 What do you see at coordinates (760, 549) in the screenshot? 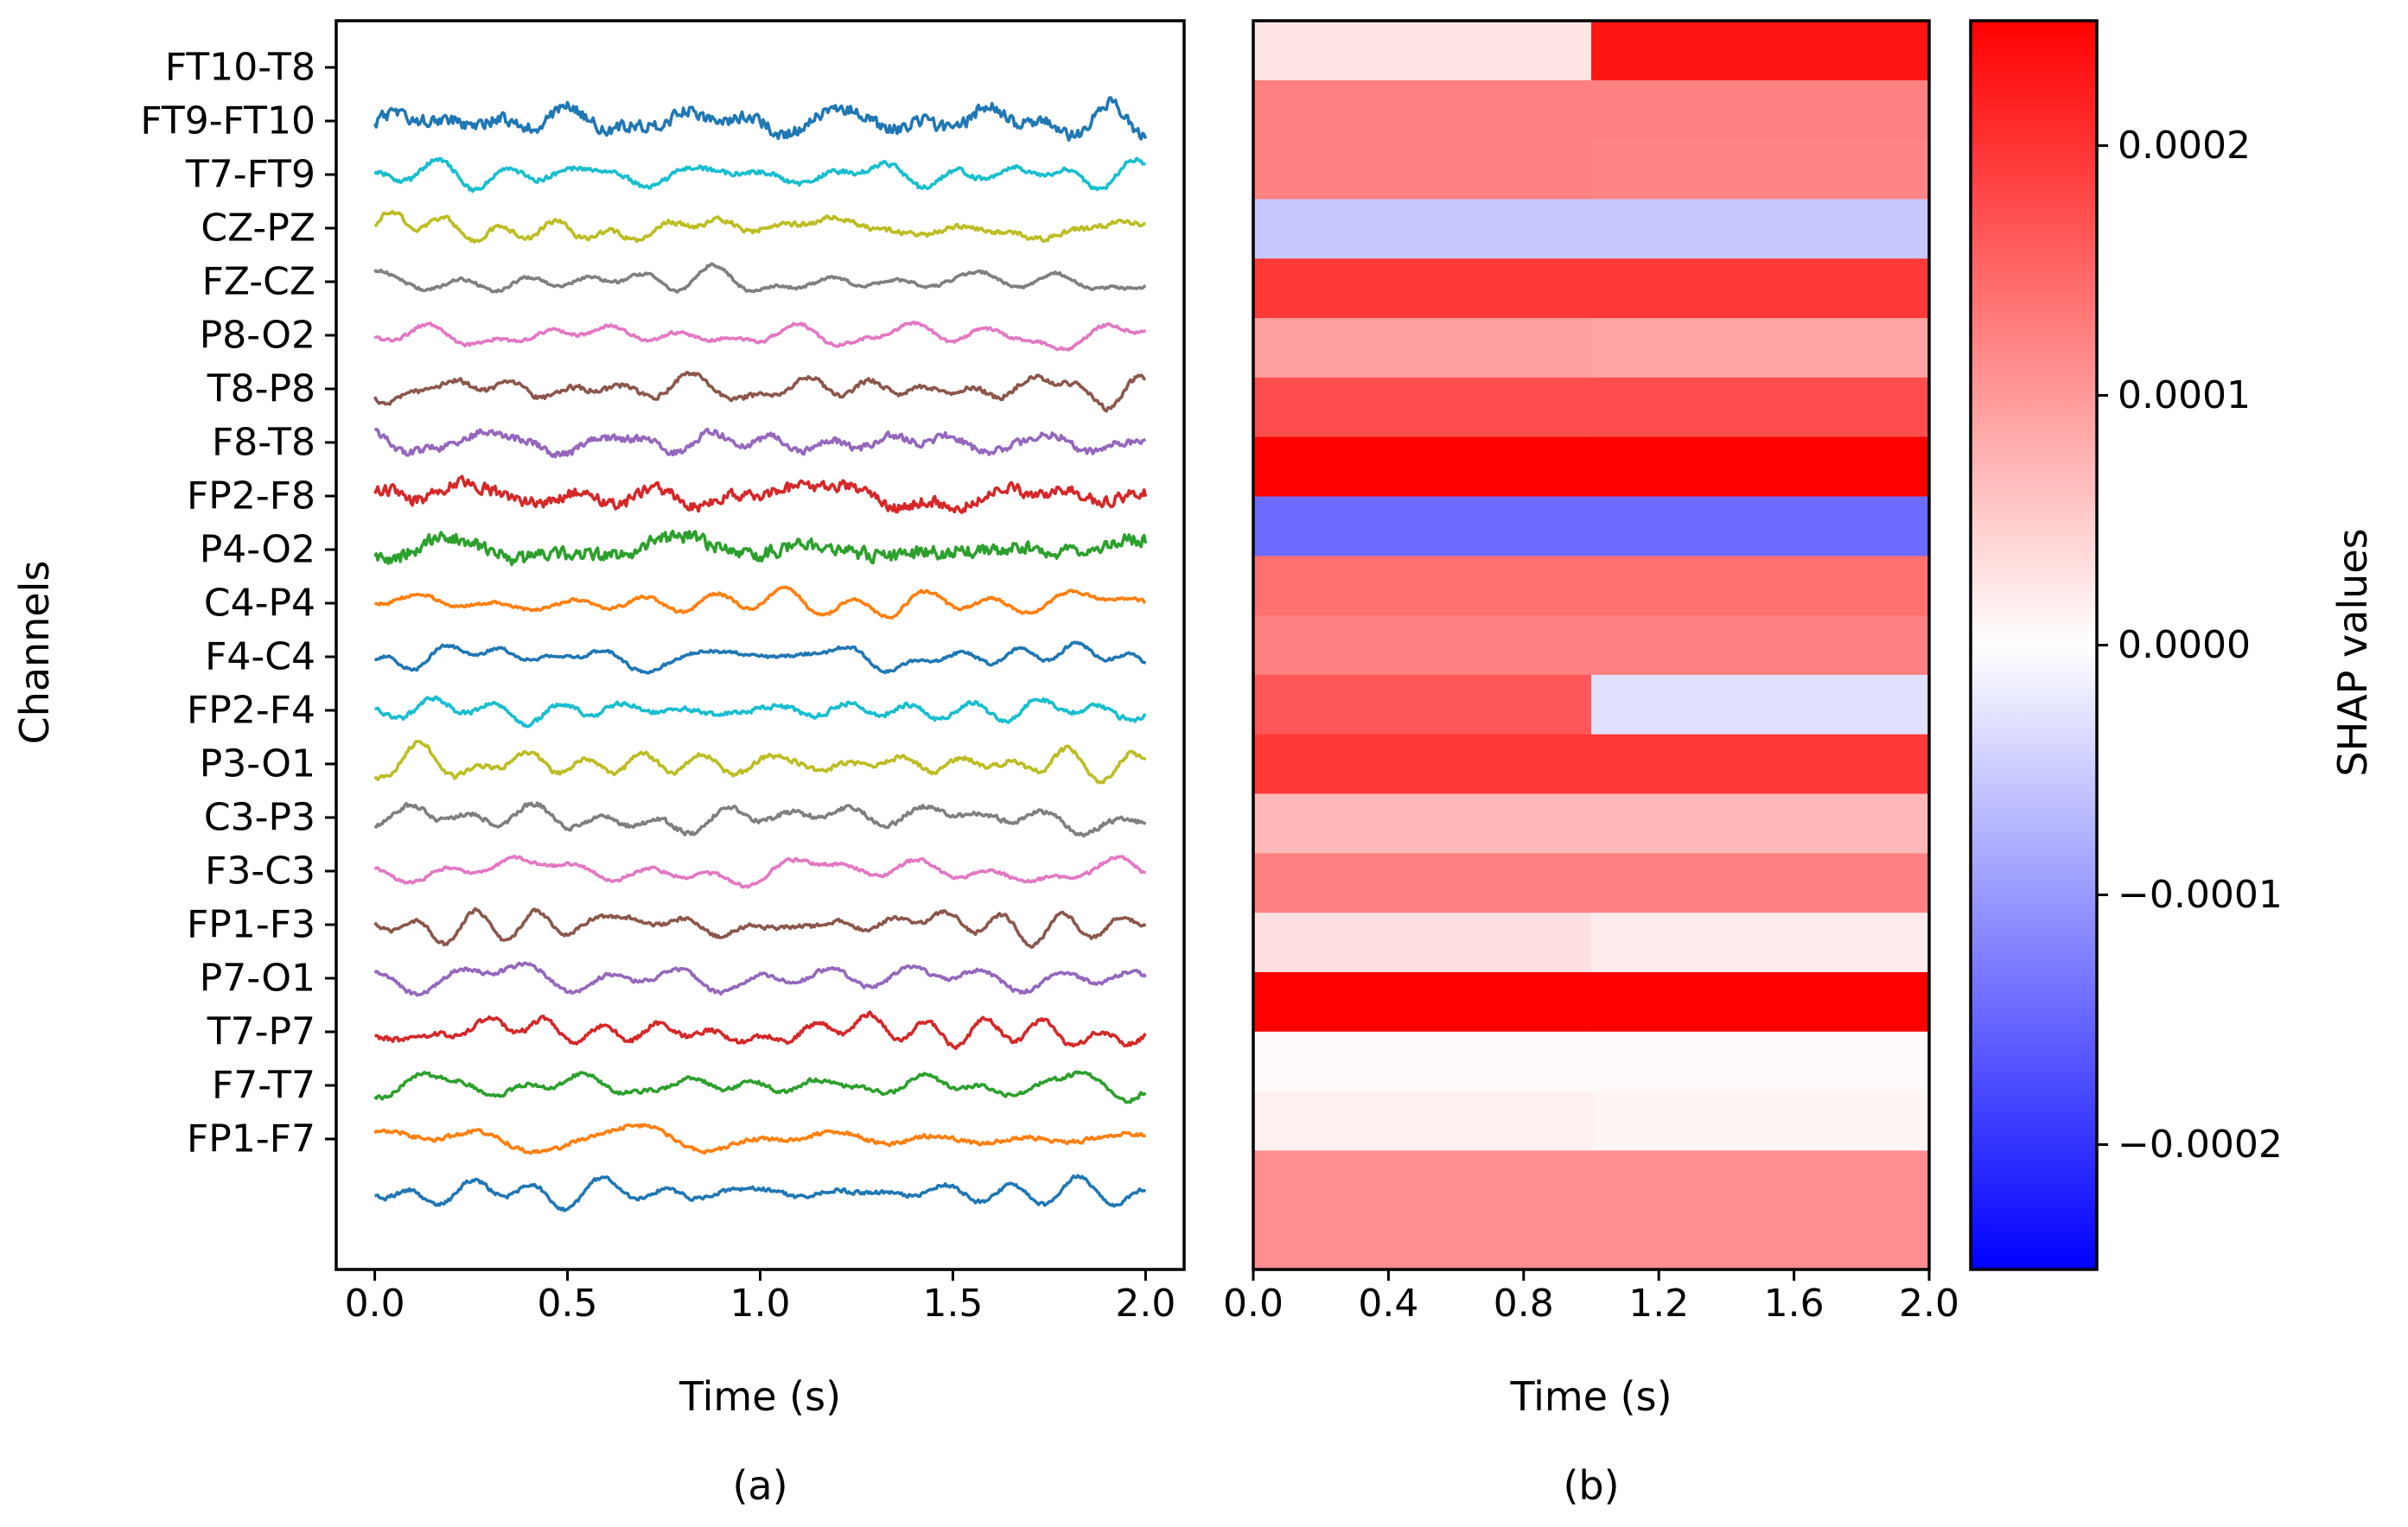
I see `eeg-trace-fp2-f8` at bounding box center [760, 549].